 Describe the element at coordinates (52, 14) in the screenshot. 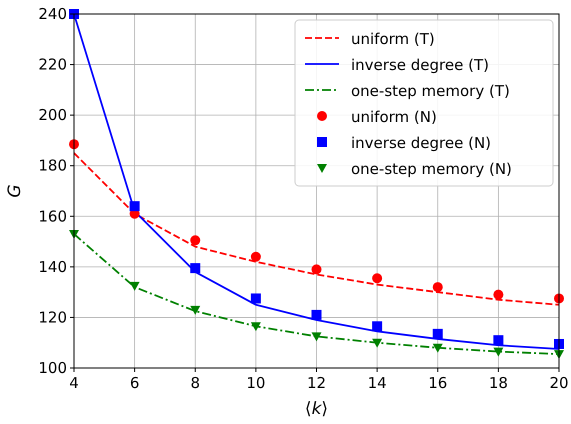

I see `y-tick-label: 240` at that location.